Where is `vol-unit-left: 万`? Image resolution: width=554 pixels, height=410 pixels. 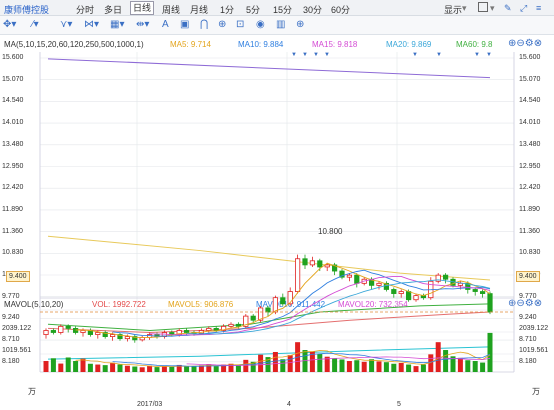 vol-unit-left: 万 is located at coordinates (32, 391).